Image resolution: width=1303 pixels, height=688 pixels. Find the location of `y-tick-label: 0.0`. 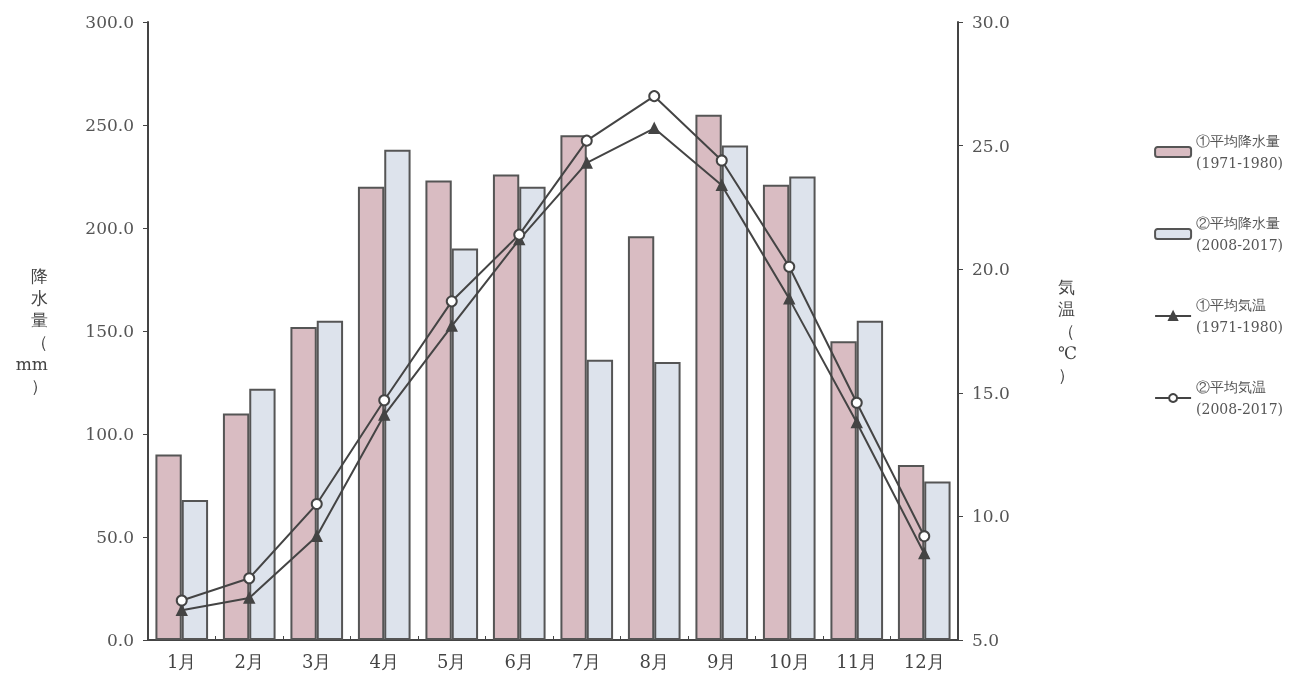

y-tick-label: 0.0 is located at coordinates (120, 640).